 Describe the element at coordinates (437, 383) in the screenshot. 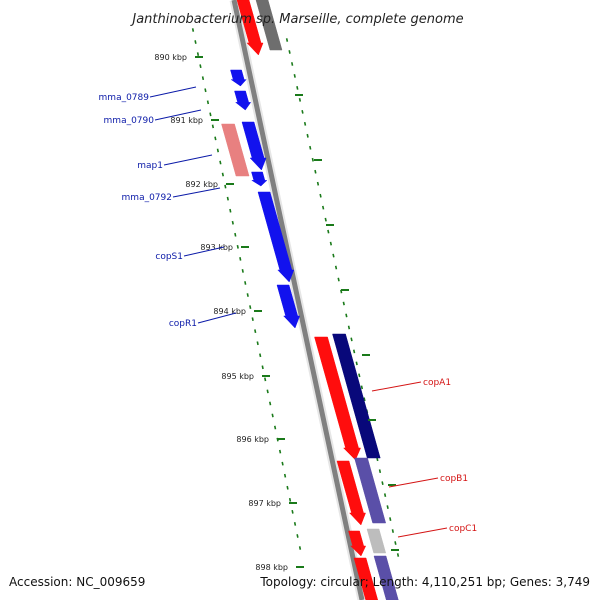

I see `gene-label-copA1: copA1` at that location.